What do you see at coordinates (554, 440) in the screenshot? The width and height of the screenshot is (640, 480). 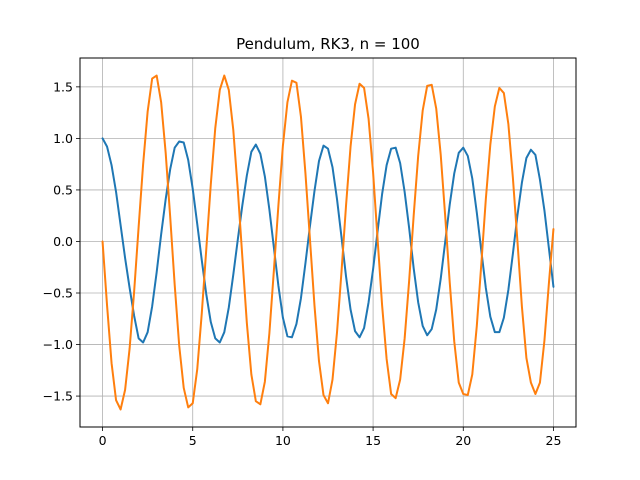 I see `x-tick-label: 25` at bounding box center [554, 440].